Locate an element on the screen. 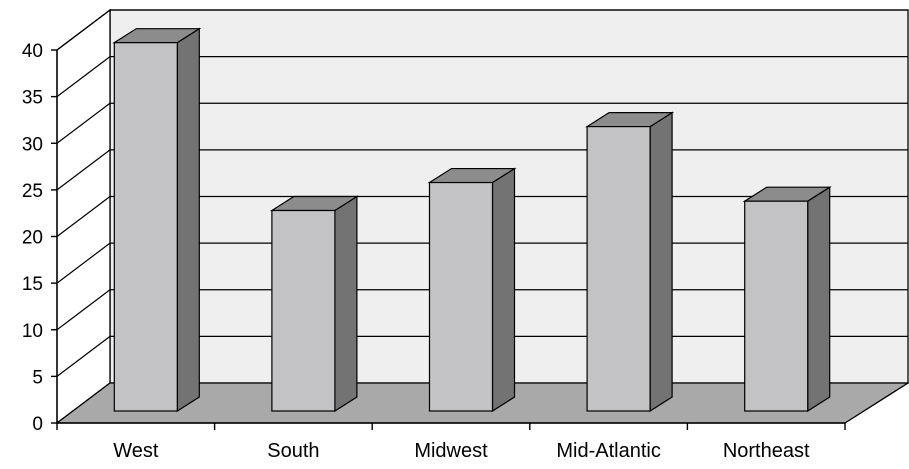  y-tick-label: 30 is located at coordinates (32, 144).